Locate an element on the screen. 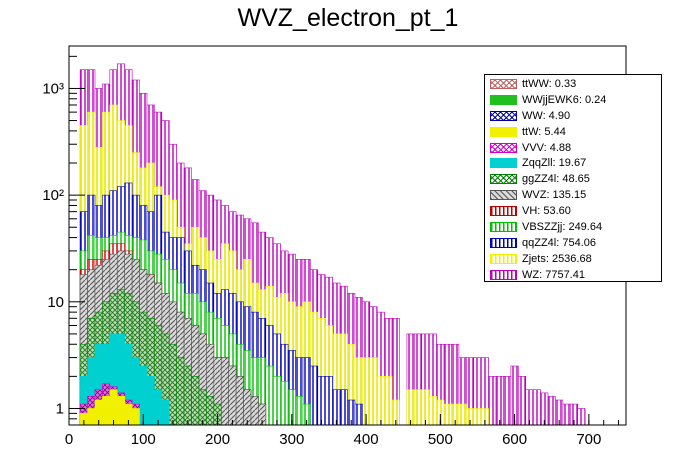  legend-label: VH: 53.60 is located at coordinates (546, 211).